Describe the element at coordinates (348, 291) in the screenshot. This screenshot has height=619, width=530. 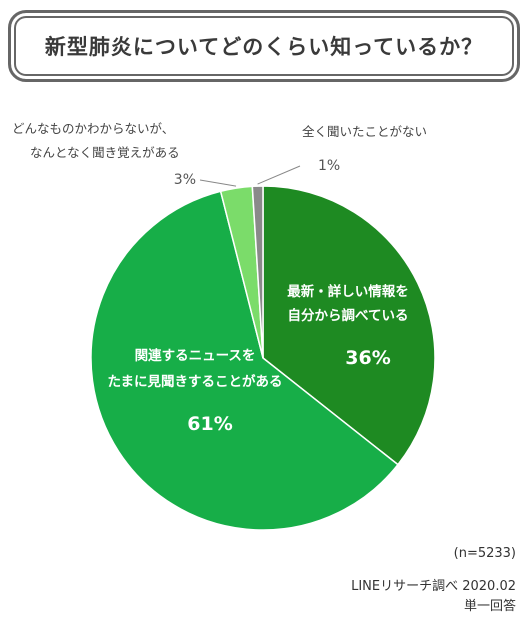
I see `slice-1-label-line1: 最新・詳しい情報を` at that location.